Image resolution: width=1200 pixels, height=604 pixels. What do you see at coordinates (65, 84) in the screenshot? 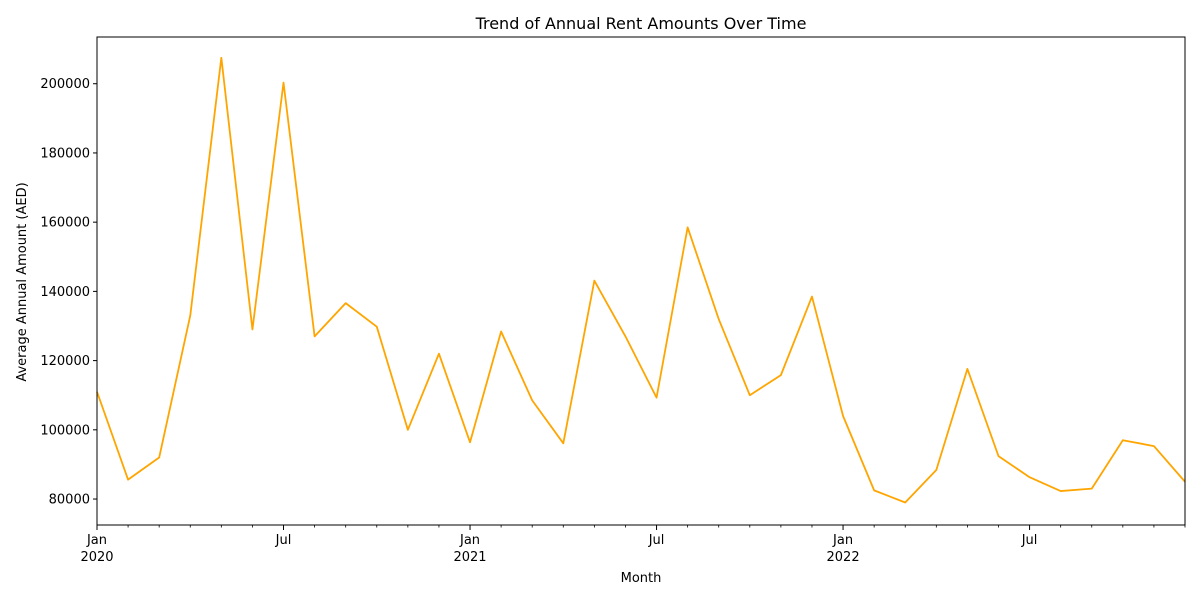
I see `y-tick-label: 200000` at bounding box center [65, 84].